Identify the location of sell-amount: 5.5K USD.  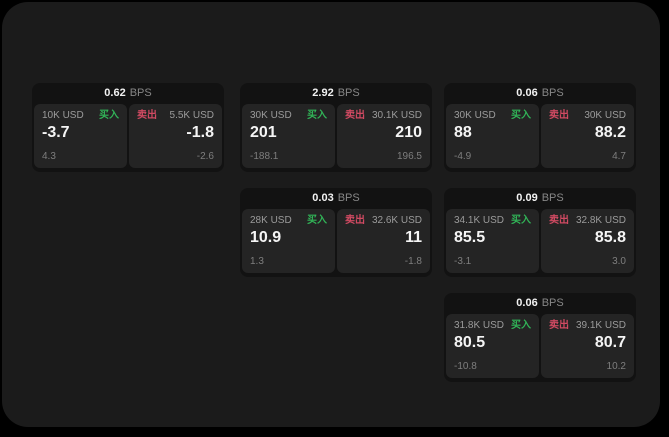
(191, 115).